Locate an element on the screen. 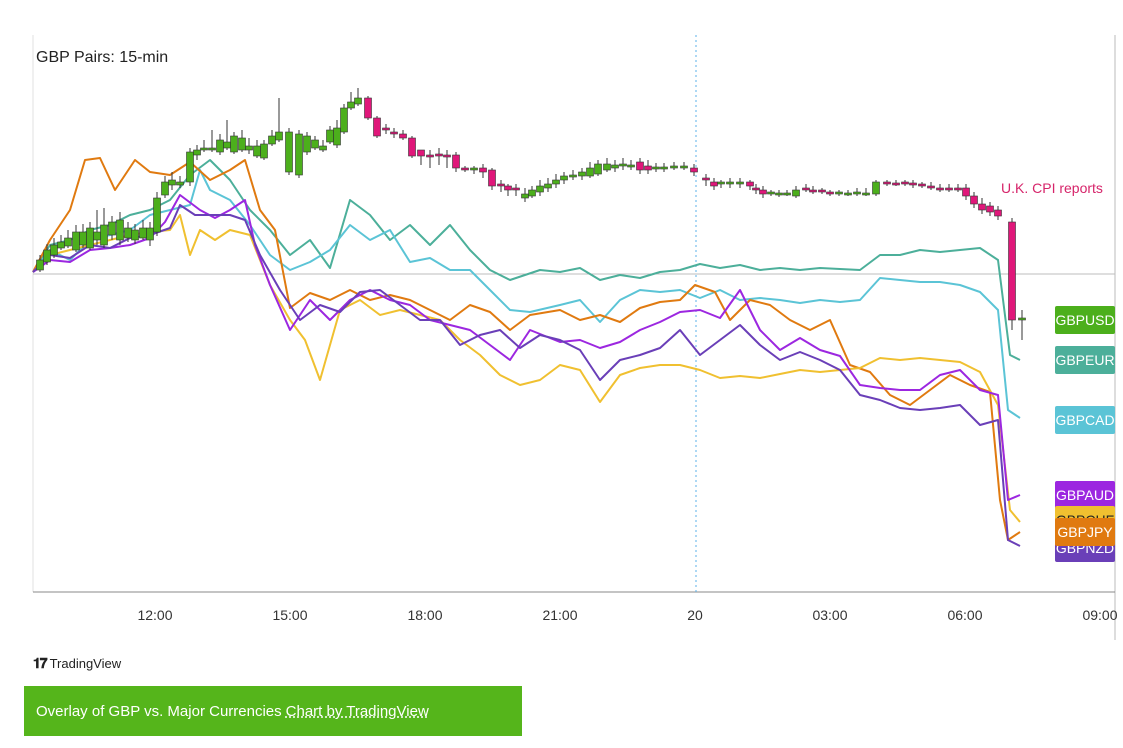 The width and height of the screenshot is (1123, 748). legend-label-gbpaud: GBPAUD is located at coordinates (1085, 495).